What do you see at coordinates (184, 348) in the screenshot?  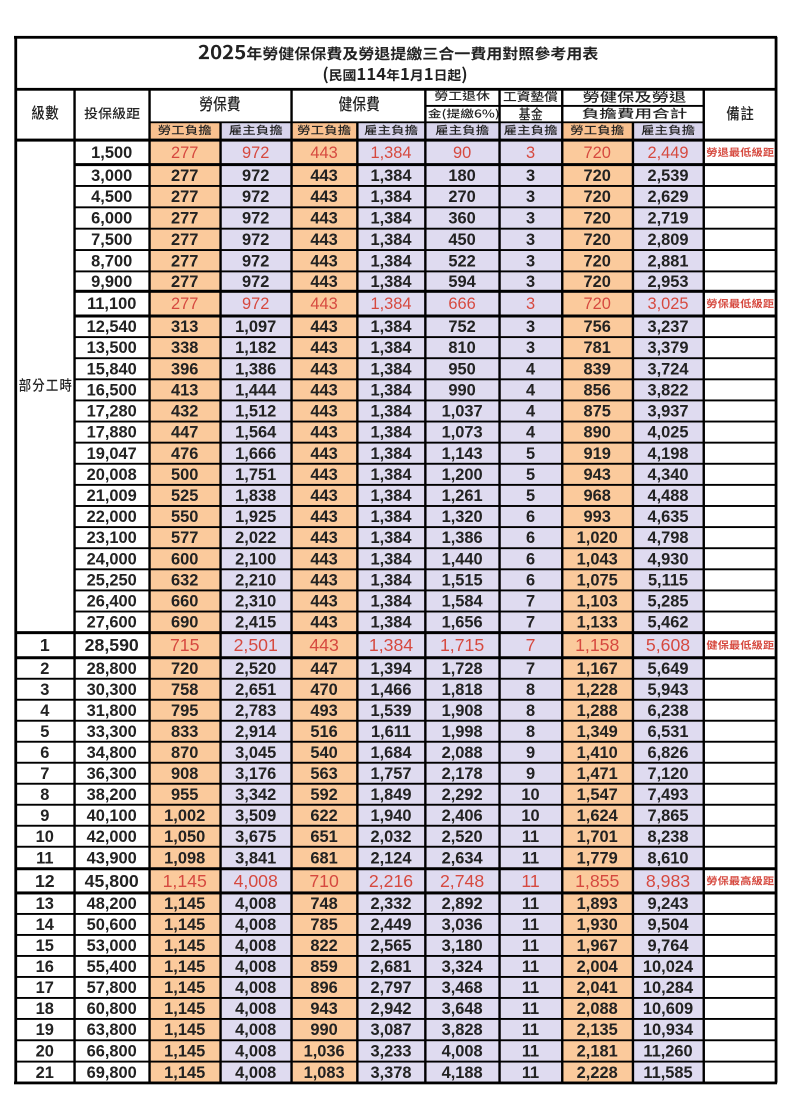 I see `svg-text: 338` at bounding box center [184, 348].